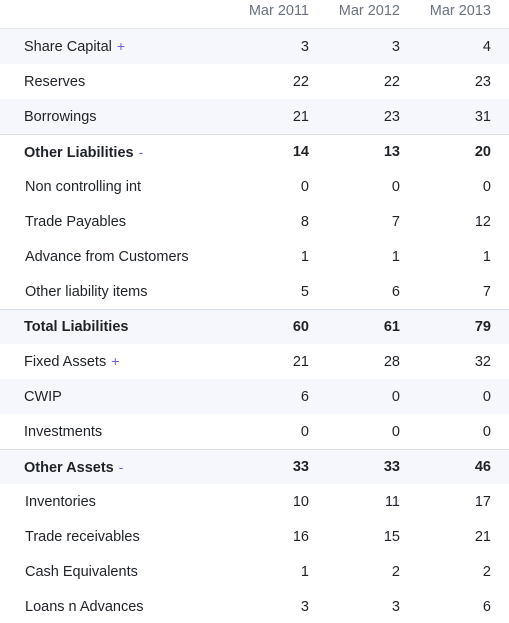 The width and height of the screenshot is (509, 623). I want to click on row-value: 16, so click(300, 536).